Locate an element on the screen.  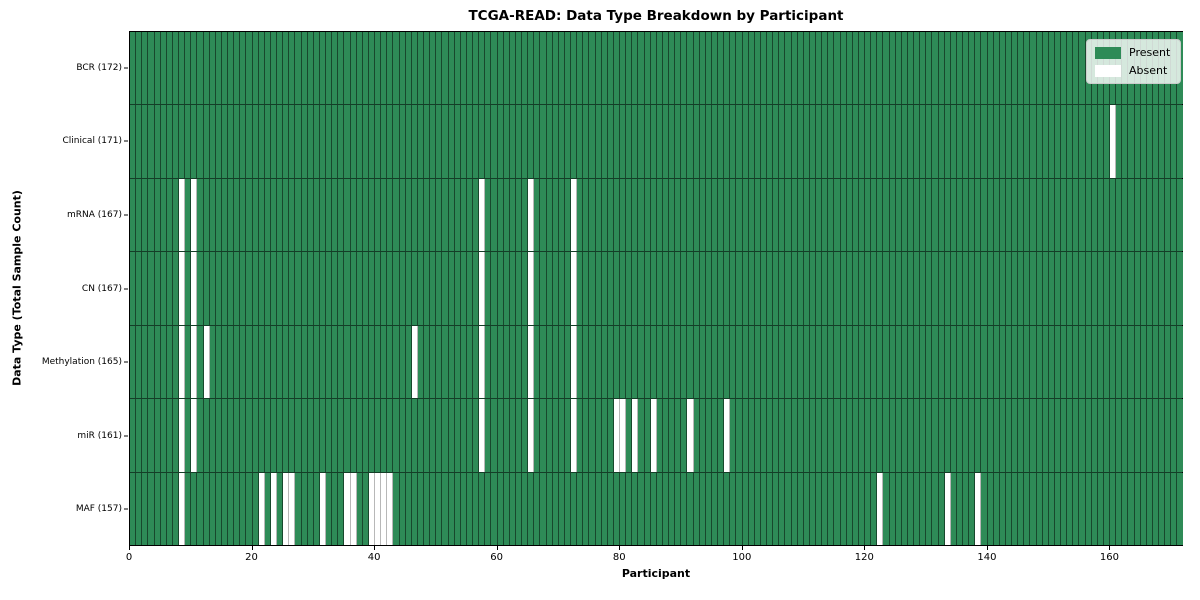
y-axis-label: Data Type (Total Sample Count) is located at coordinates (17, 288).